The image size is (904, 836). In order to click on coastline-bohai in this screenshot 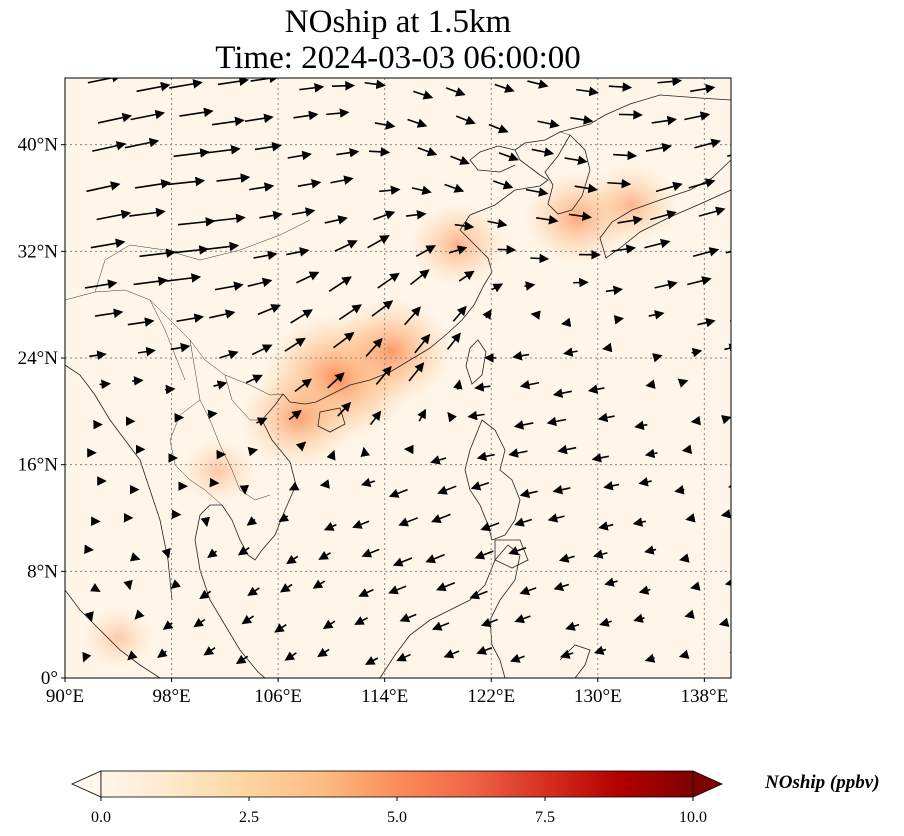, I will do `click(492, 159)`.